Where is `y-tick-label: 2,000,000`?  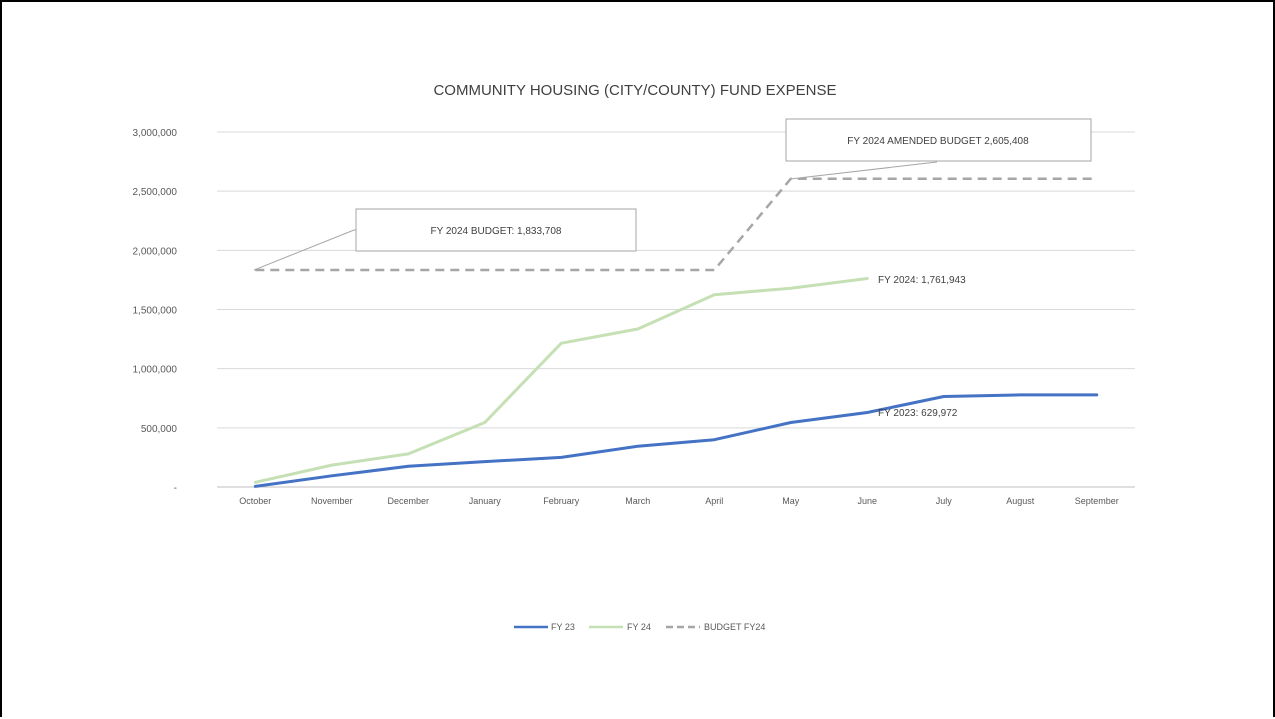
y-tick-label: 2,000,000 is located at coordinates (155, 251).